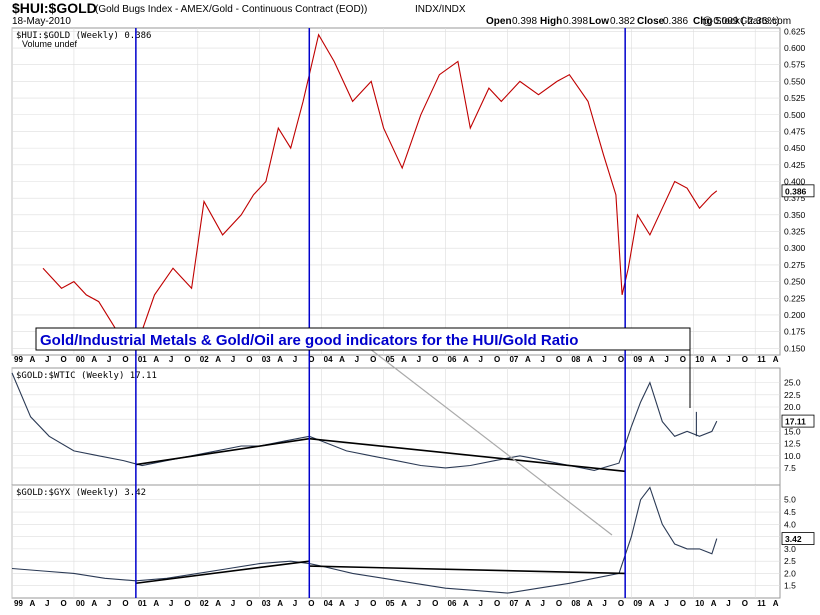  What do you see at coordinates (575, 603) in the screenshot?
I see `x-tick-label: 08` at bounding box center [575, 603].